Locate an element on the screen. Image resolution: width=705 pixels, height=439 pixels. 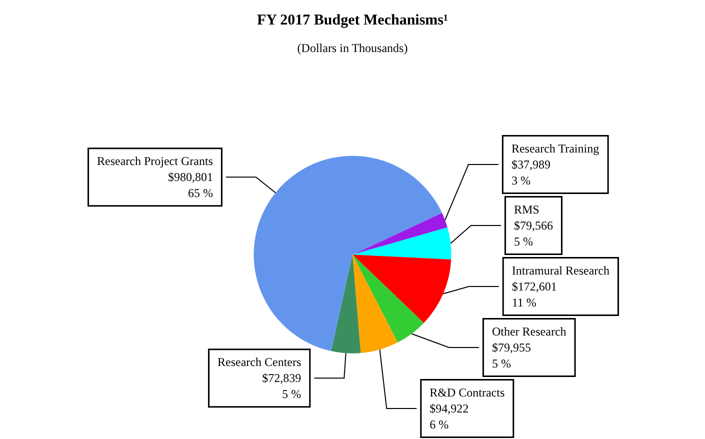
data-label: $72,839 5 % is located at coordinates (282, 386).